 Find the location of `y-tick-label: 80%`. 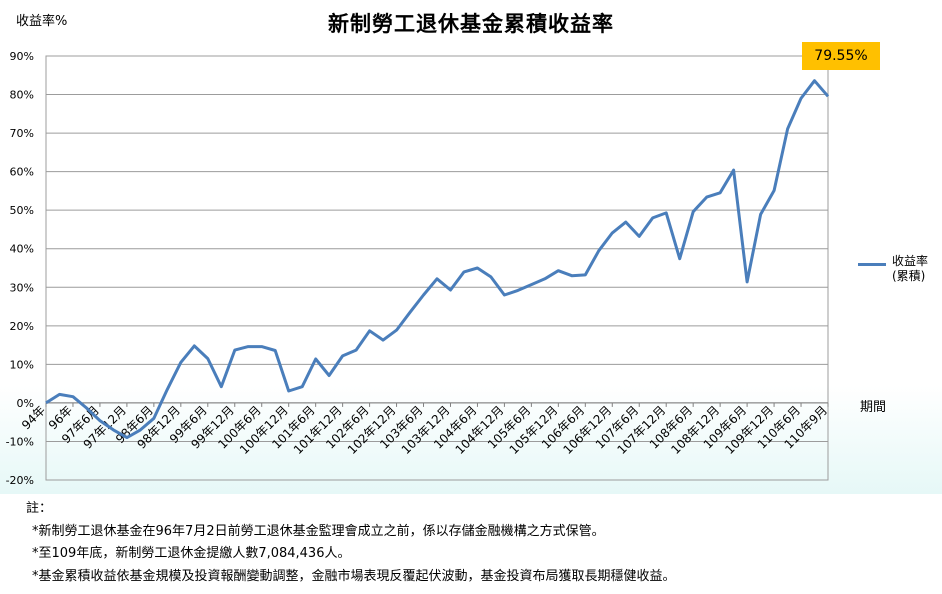

y-tick-label: 80% is located at coordinates (22, 95).